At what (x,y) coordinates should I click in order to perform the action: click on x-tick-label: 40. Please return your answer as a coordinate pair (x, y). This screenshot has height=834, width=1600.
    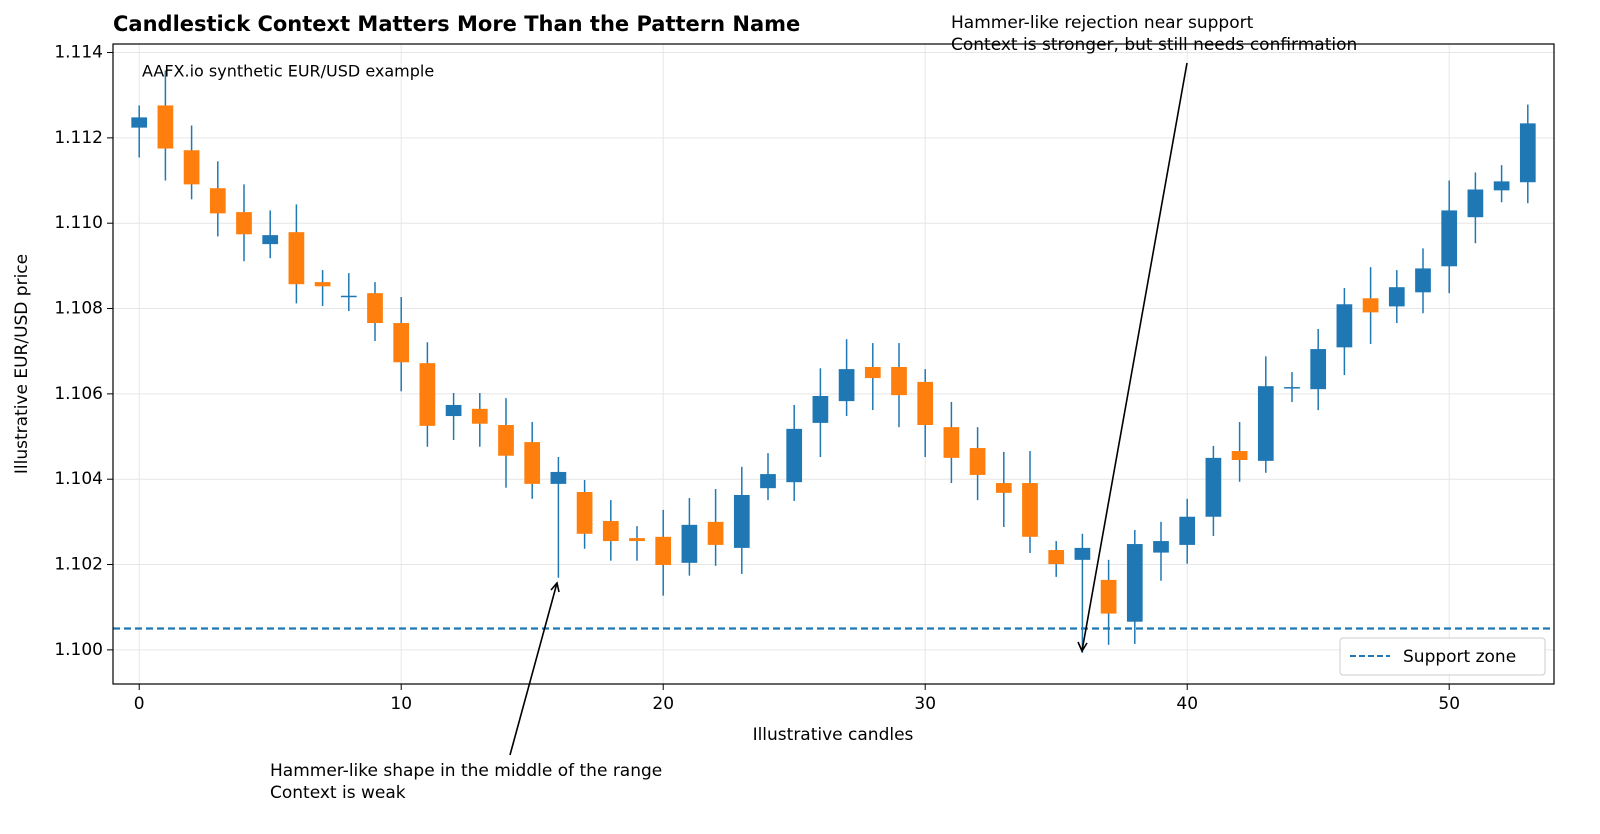
    Looking at the image, I should click on (1187, 704).